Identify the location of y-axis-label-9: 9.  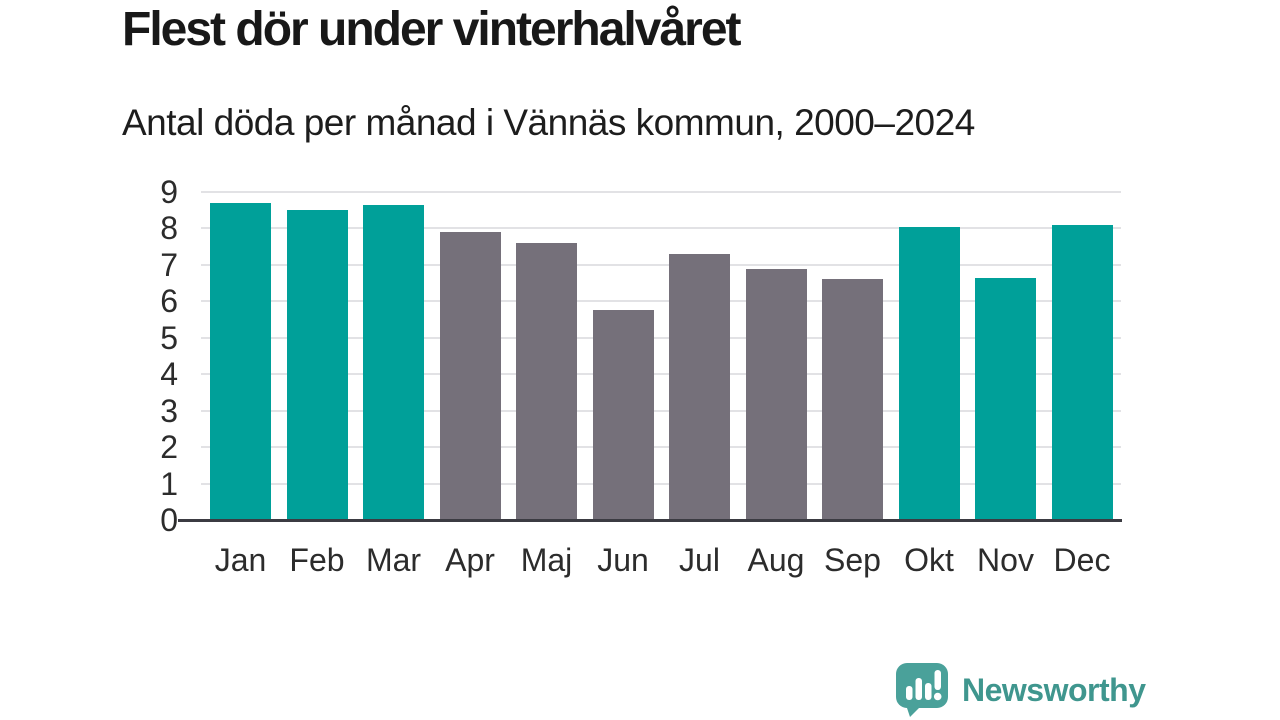
(169, 192).